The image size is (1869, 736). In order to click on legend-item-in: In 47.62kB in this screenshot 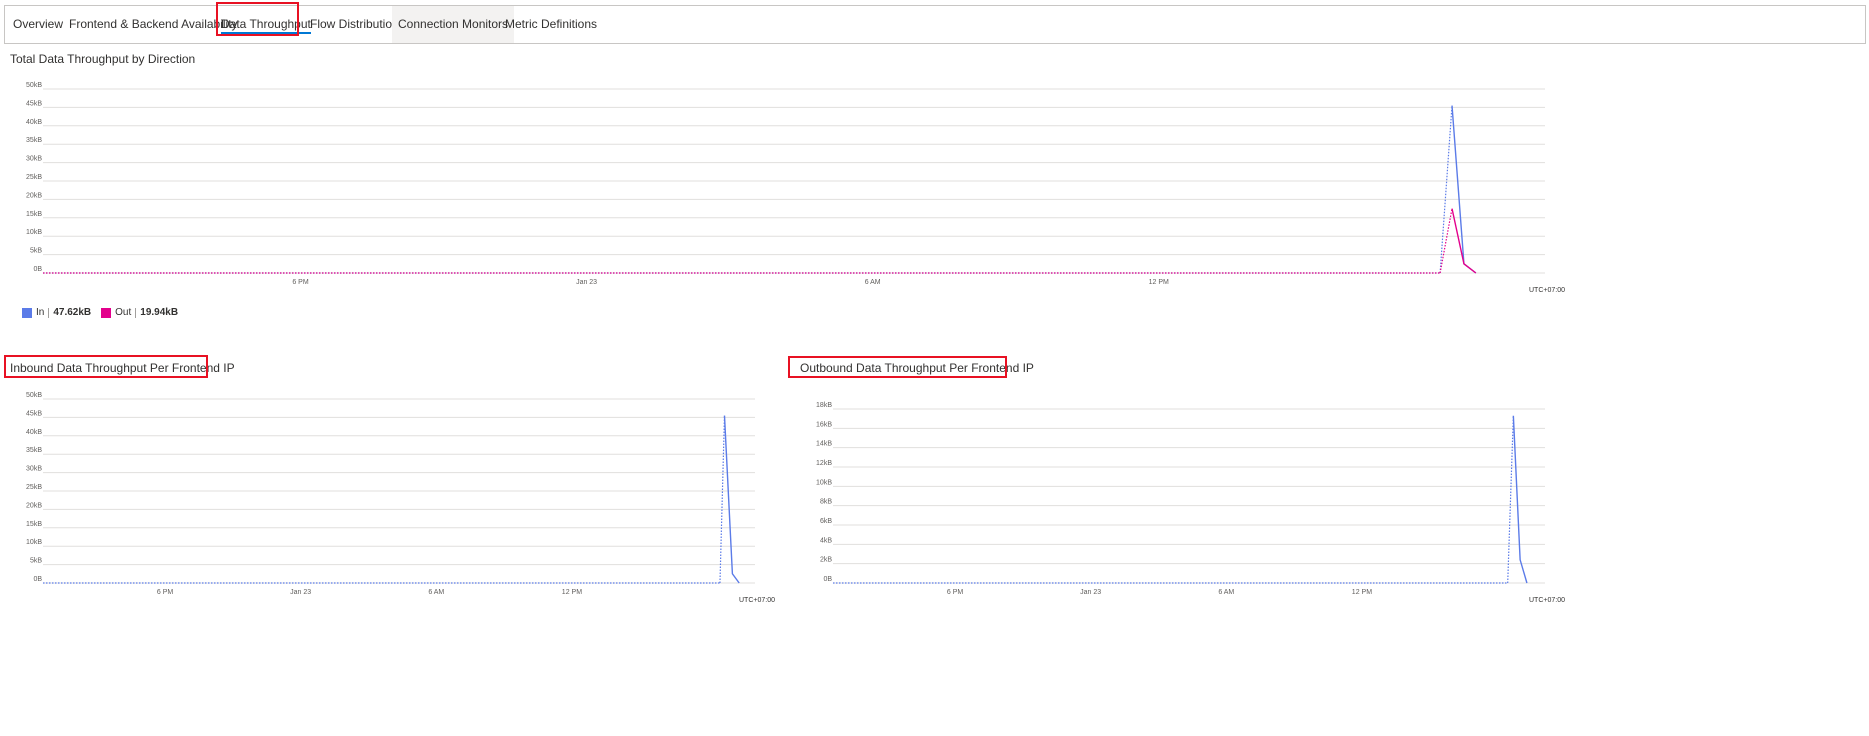, I will do `click(56, 312)`.